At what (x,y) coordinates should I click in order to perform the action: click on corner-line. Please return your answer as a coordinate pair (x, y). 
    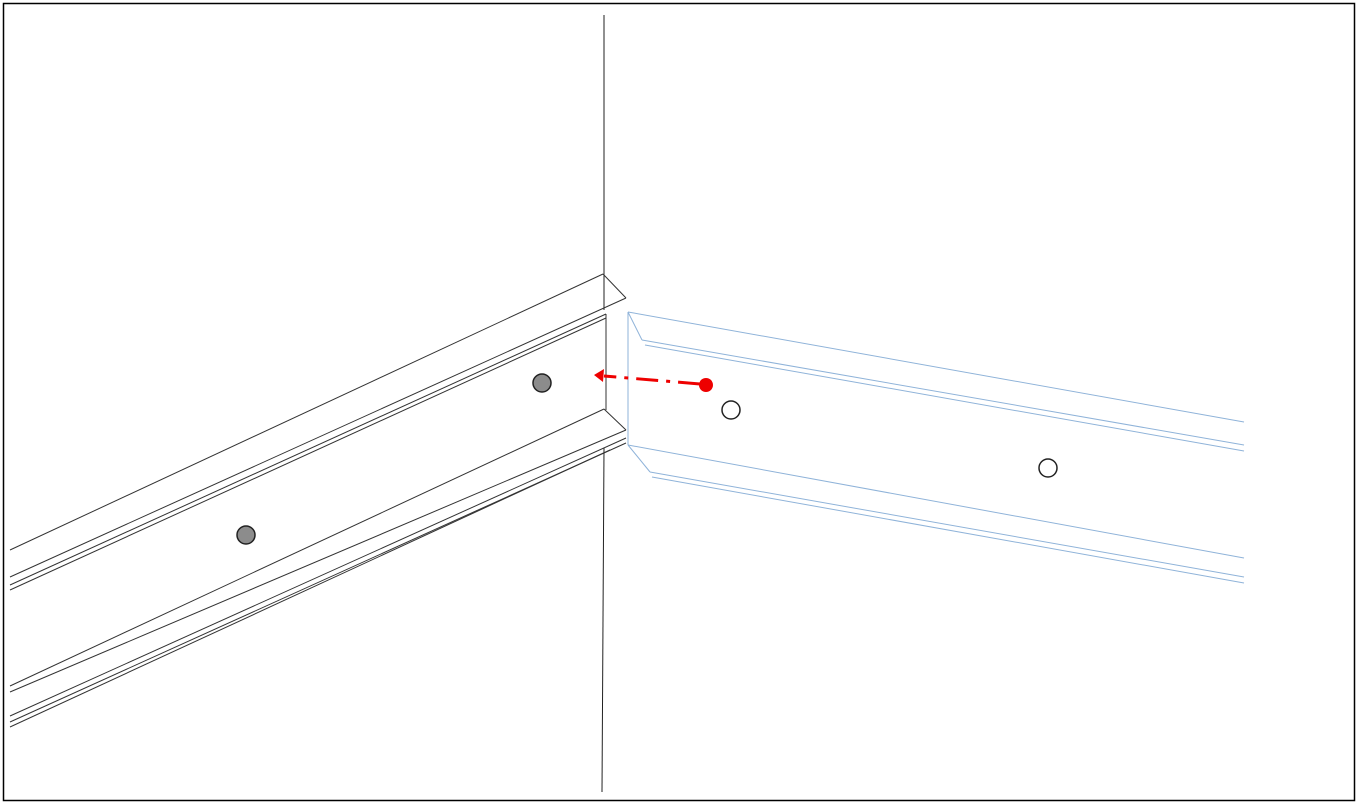
    Looking at the image, I should click on (603, 620).